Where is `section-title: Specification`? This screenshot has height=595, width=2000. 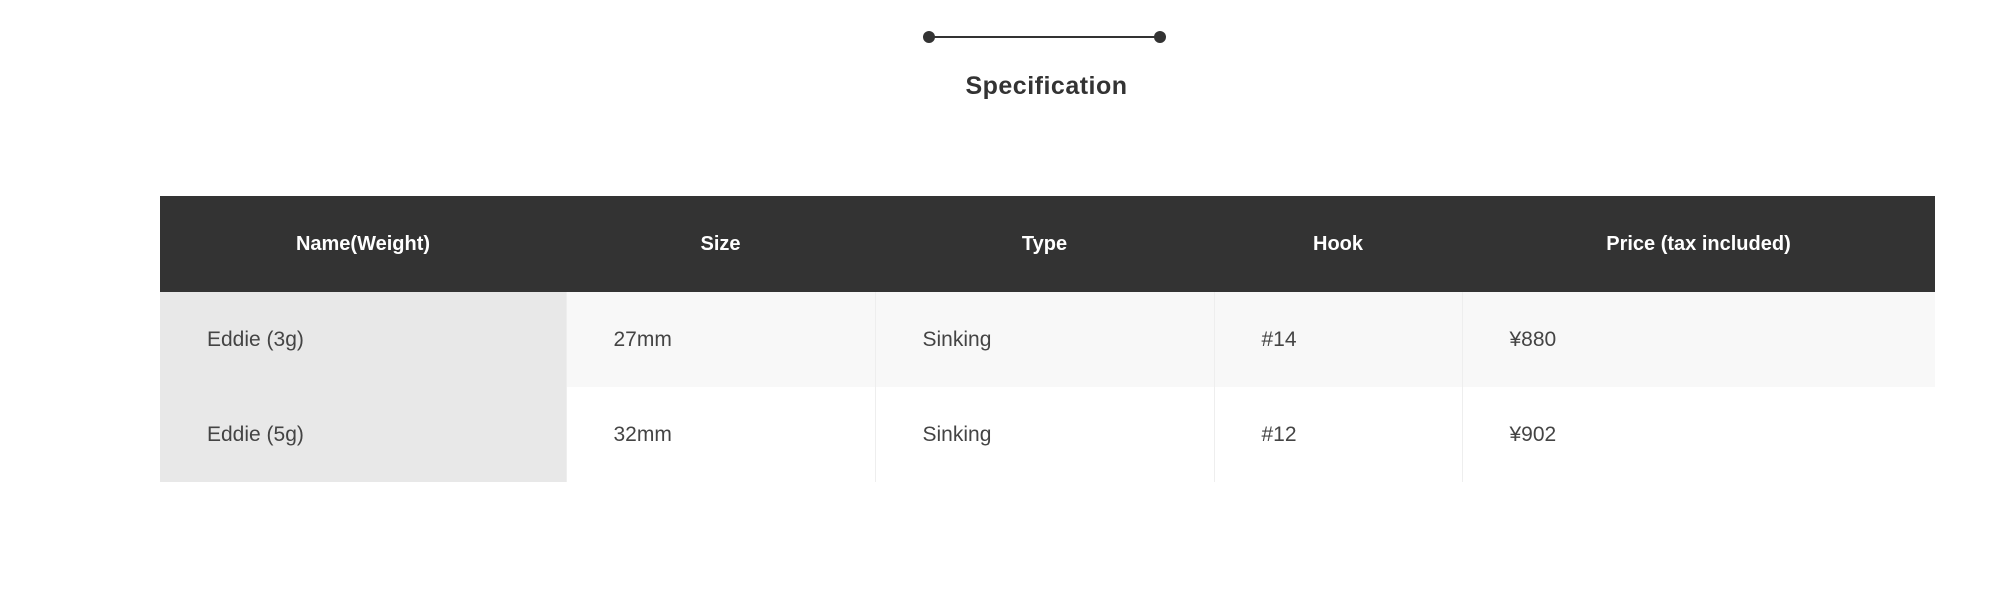 section-title: Specification is located at coordinates (1046, 86).